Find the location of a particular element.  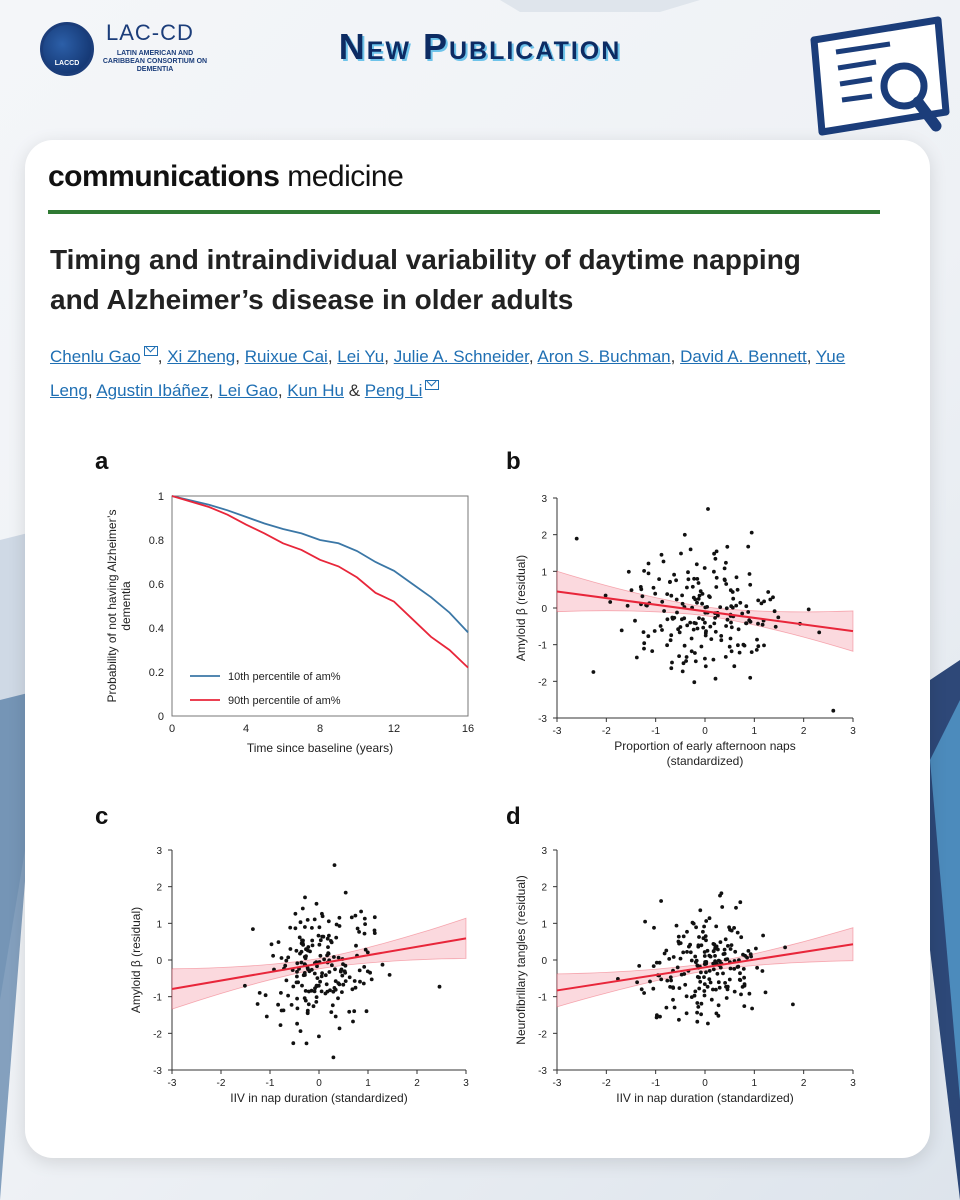

author-link: Chenlu Gao is located at coordinates (95, 356).